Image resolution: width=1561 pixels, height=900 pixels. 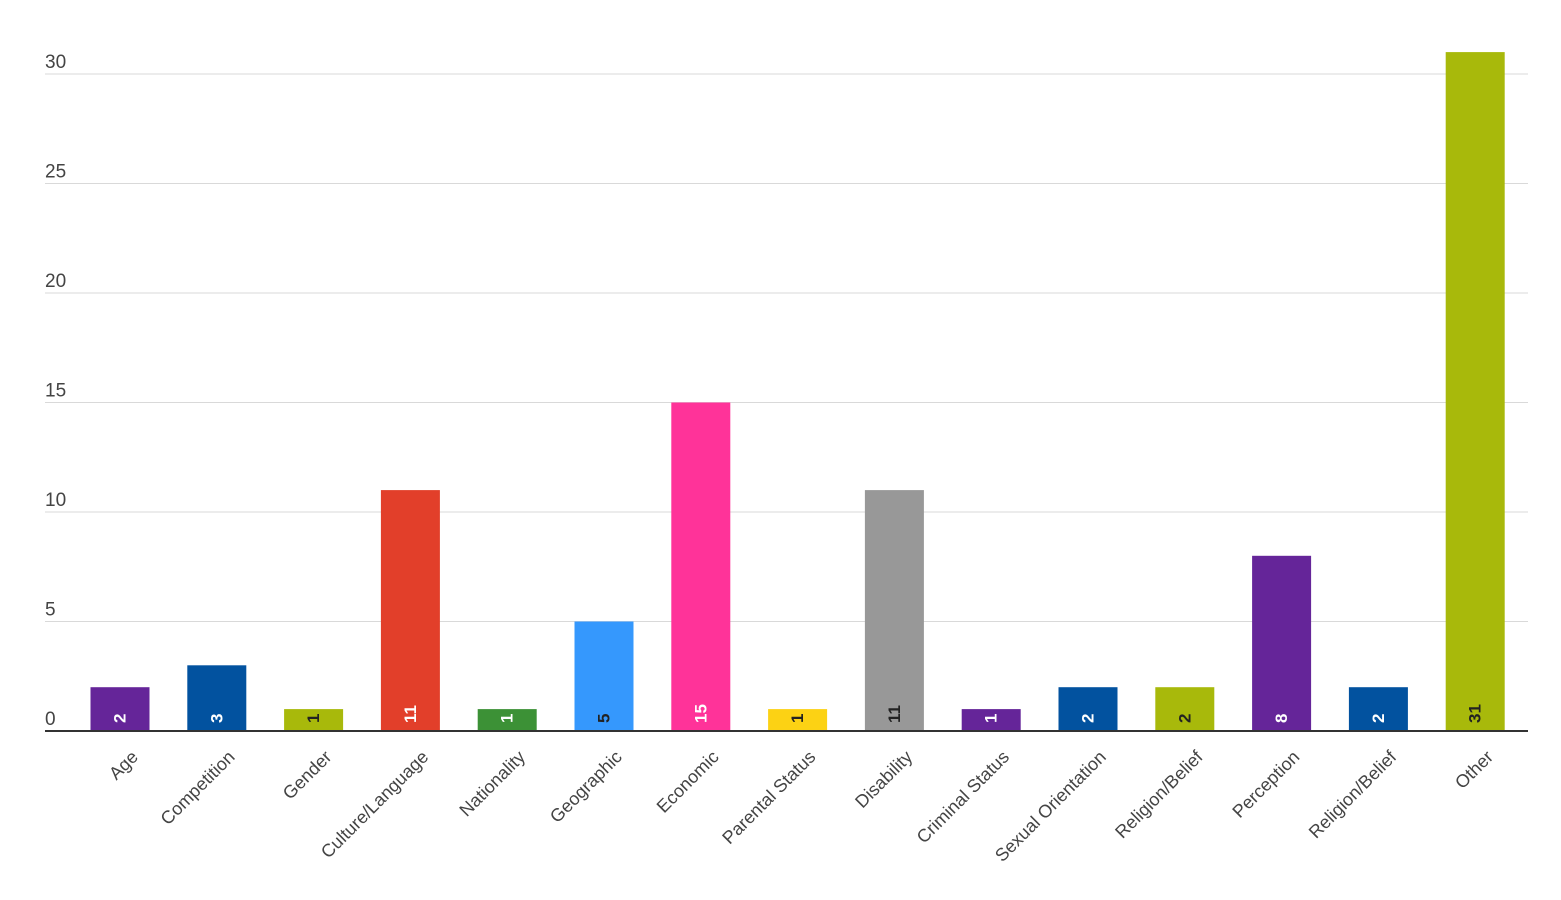 I want to click on x-category-label: Culture/Language, so click(x=374, y=804).